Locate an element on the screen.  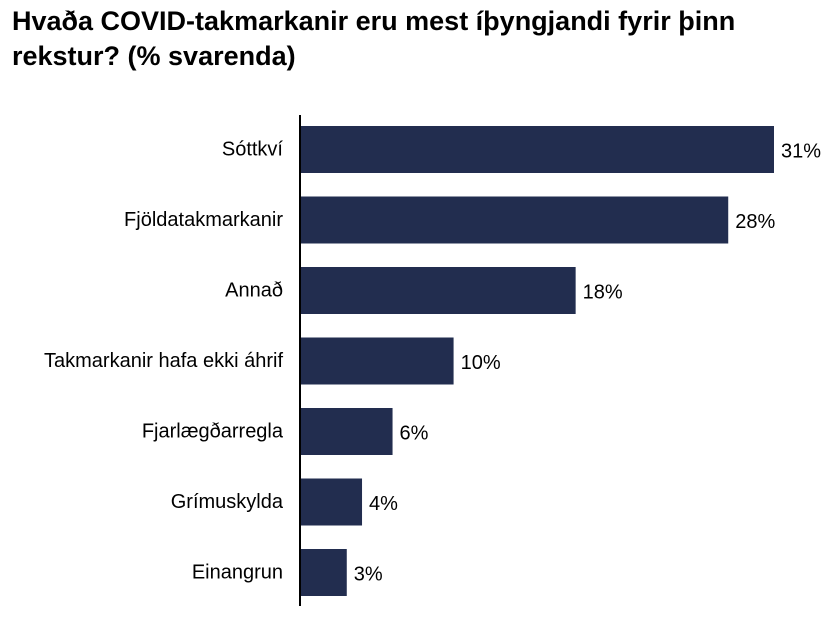
value-label: 31% is located at coordinates (801, 152).